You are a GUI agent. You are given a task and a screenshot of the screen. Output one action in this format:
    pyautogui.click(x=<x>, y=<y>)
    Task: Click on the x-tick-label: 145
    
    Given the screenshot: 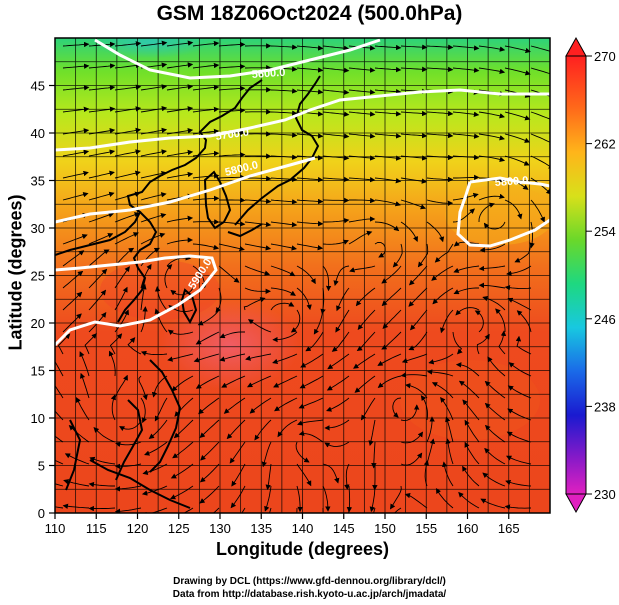 What is the action you would take?
    pyautogui.click(x=344, y=528)
    